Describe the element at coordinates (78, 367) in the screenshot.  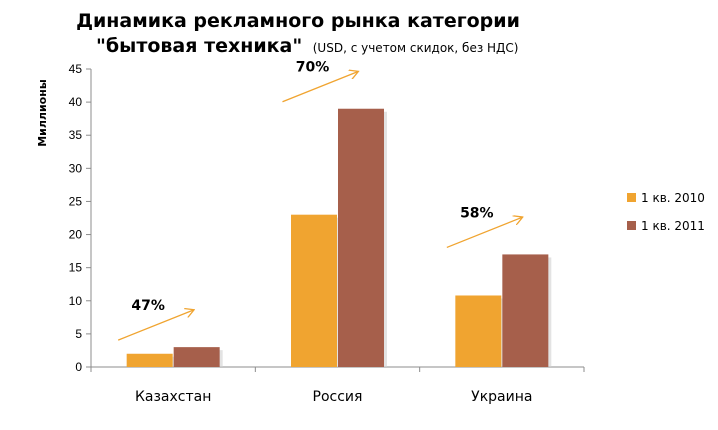
I see `y-tick-label: 0` at that location.